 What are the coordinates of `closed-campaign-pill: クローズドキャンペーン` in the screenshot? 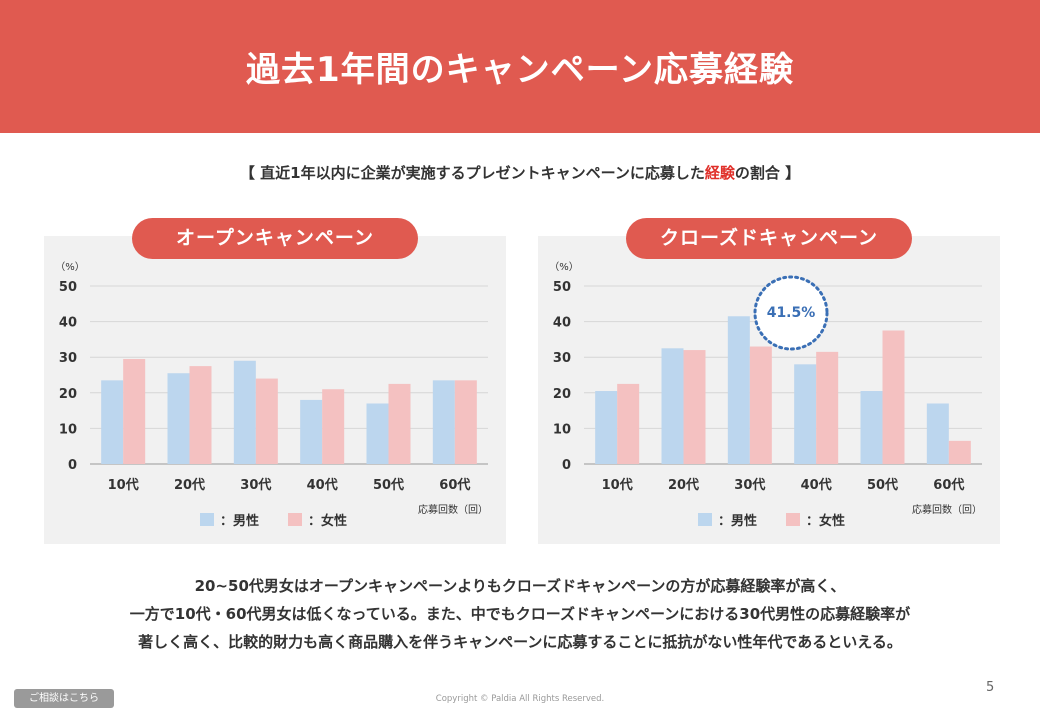 It's located at (769, 238).